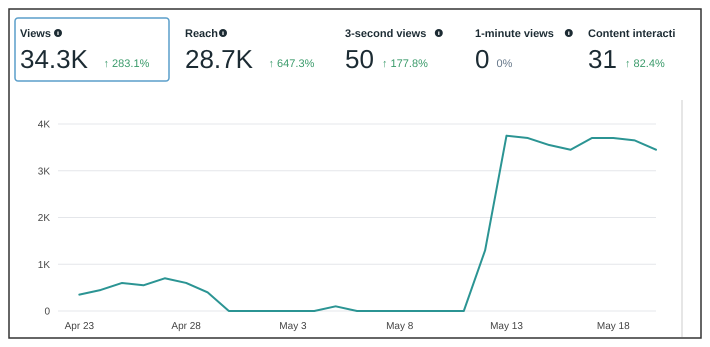 This screenshot has width=710, height=347. Describe the element at coordinates (293, 326) in the screenshot. I see `x-tick-label: May 3` at that location.